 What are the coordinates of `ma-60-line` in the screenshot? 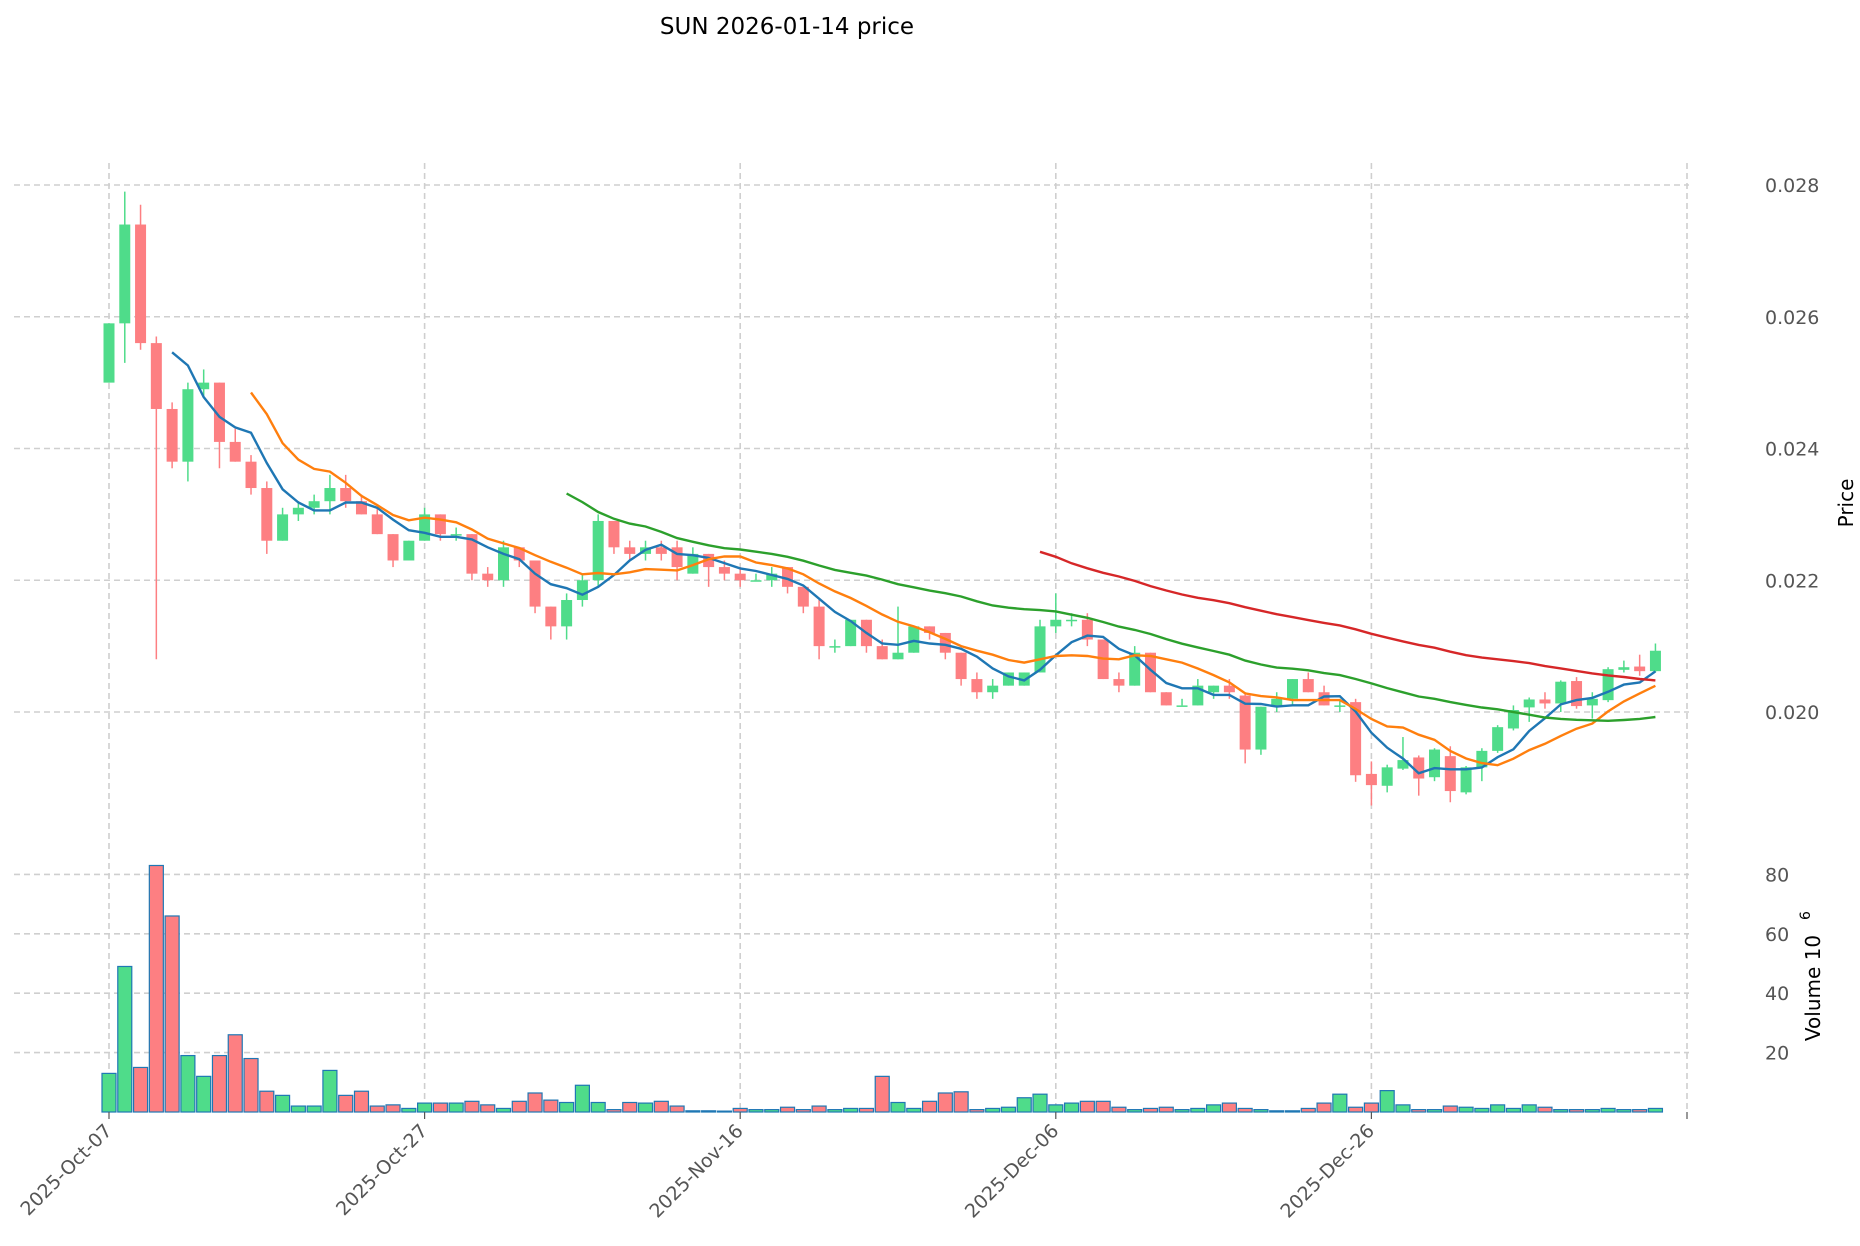 It's located at (1347, 616).